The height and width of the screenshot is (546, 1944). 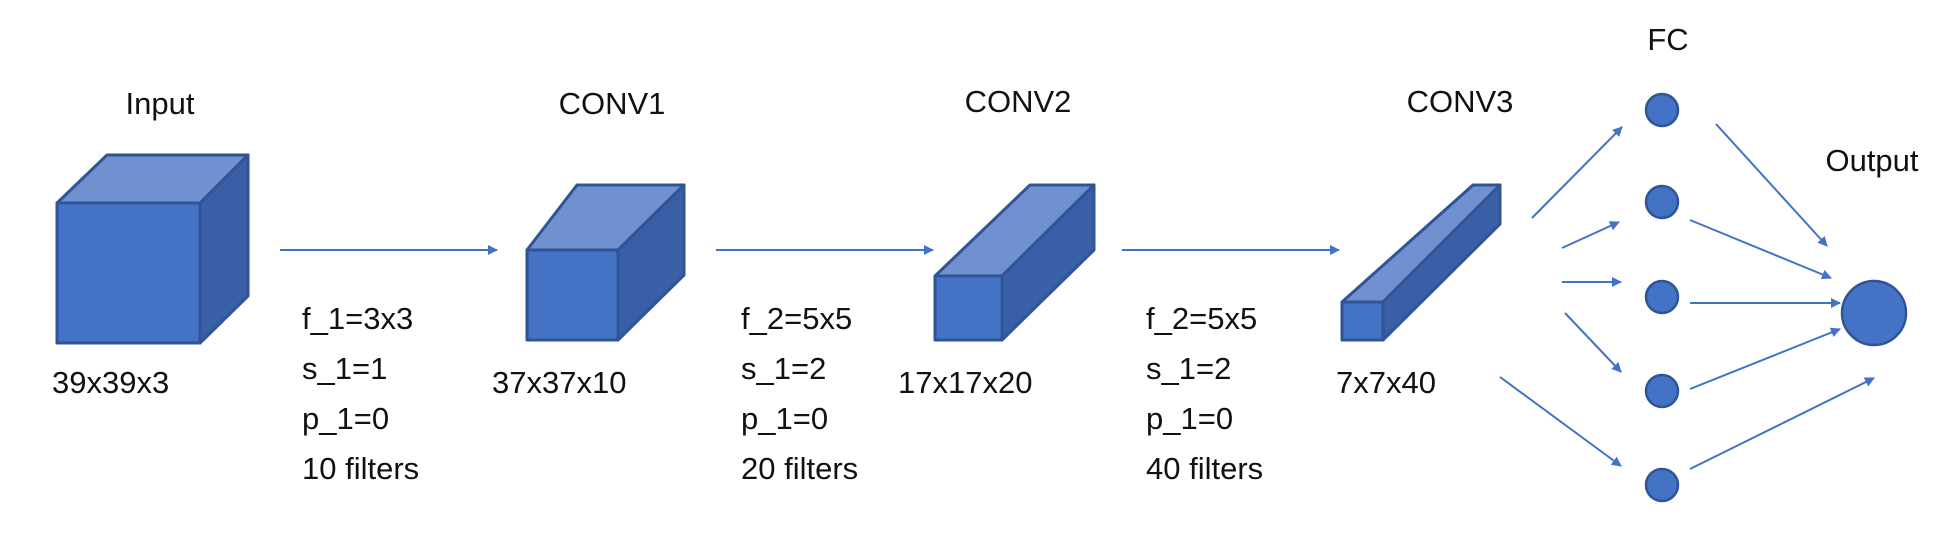 What do you see at coordinates (1018, 101) in the screenshot?
I see `conv2-title: CONV2` at bounding box center [1018, 101].